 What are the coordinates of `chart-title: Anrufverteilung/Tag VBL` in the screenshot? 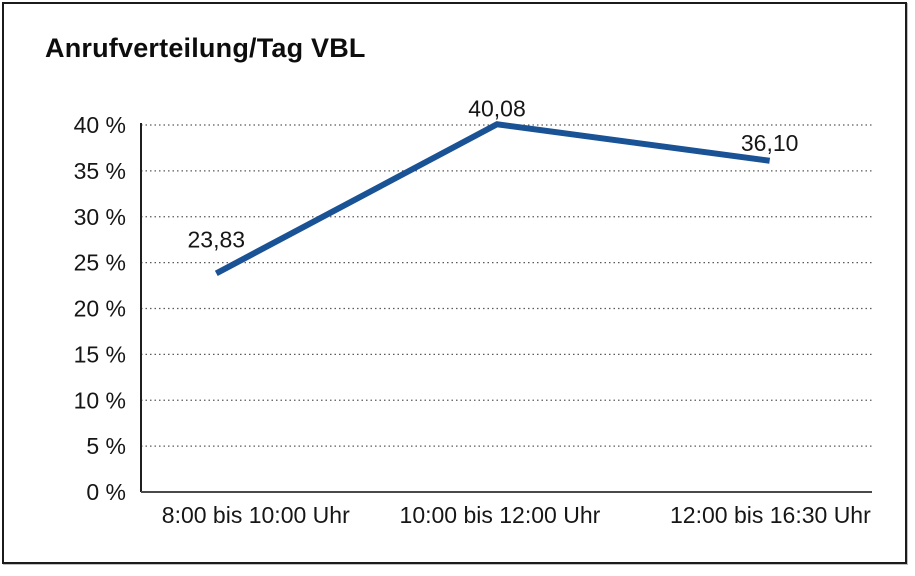 It's located at (205, 48).